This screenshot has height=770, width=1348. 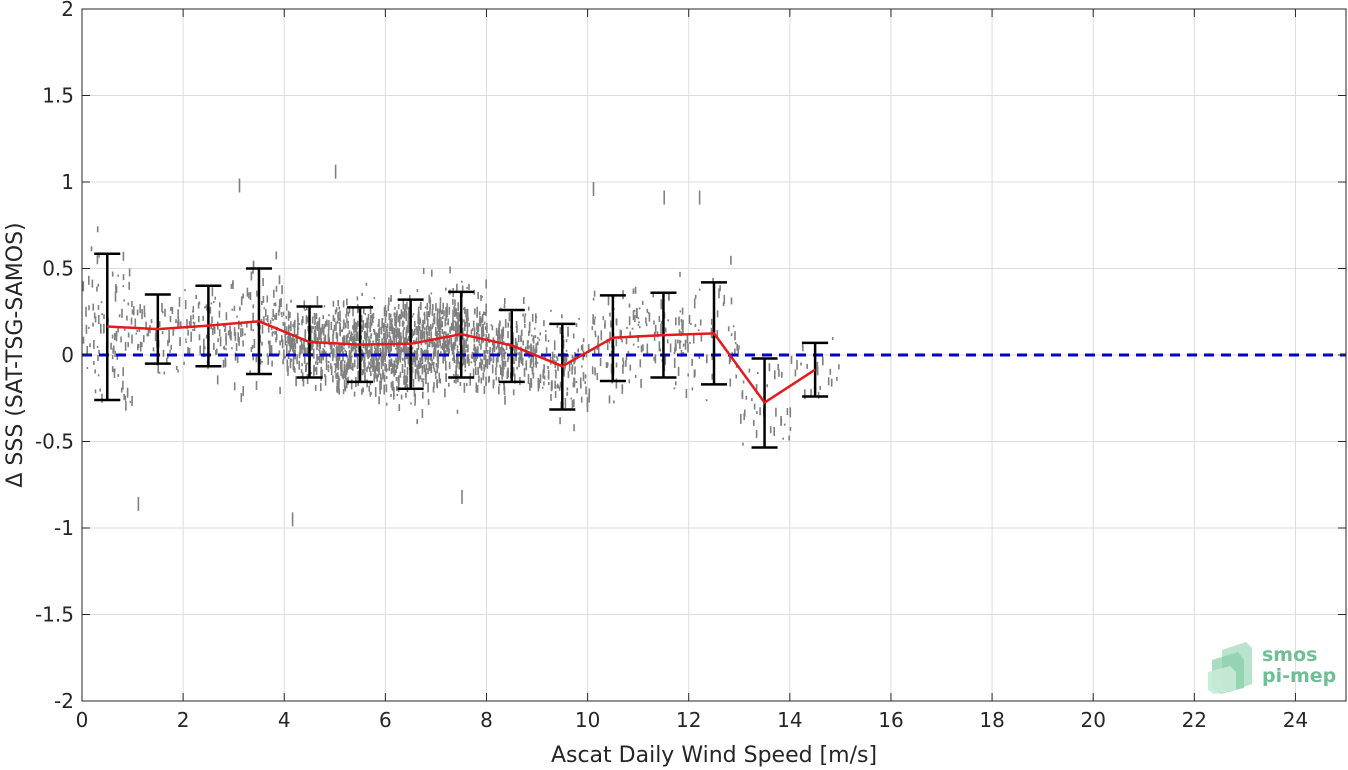 I want to click on logo-mark-icon, so click(x=1230, y=668).